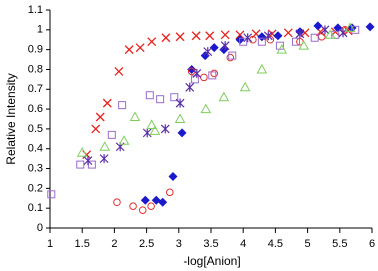  What do you see at coordinates (308, 244) in the screenshot?
I see `x-tick-label: 5` at bounding box center [308, 244].